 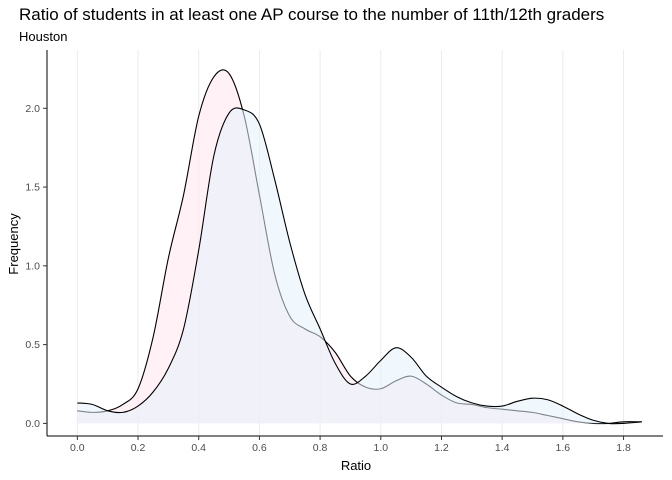 I want to click on x-axis-title: Ratio, so click(x=356, y=465).